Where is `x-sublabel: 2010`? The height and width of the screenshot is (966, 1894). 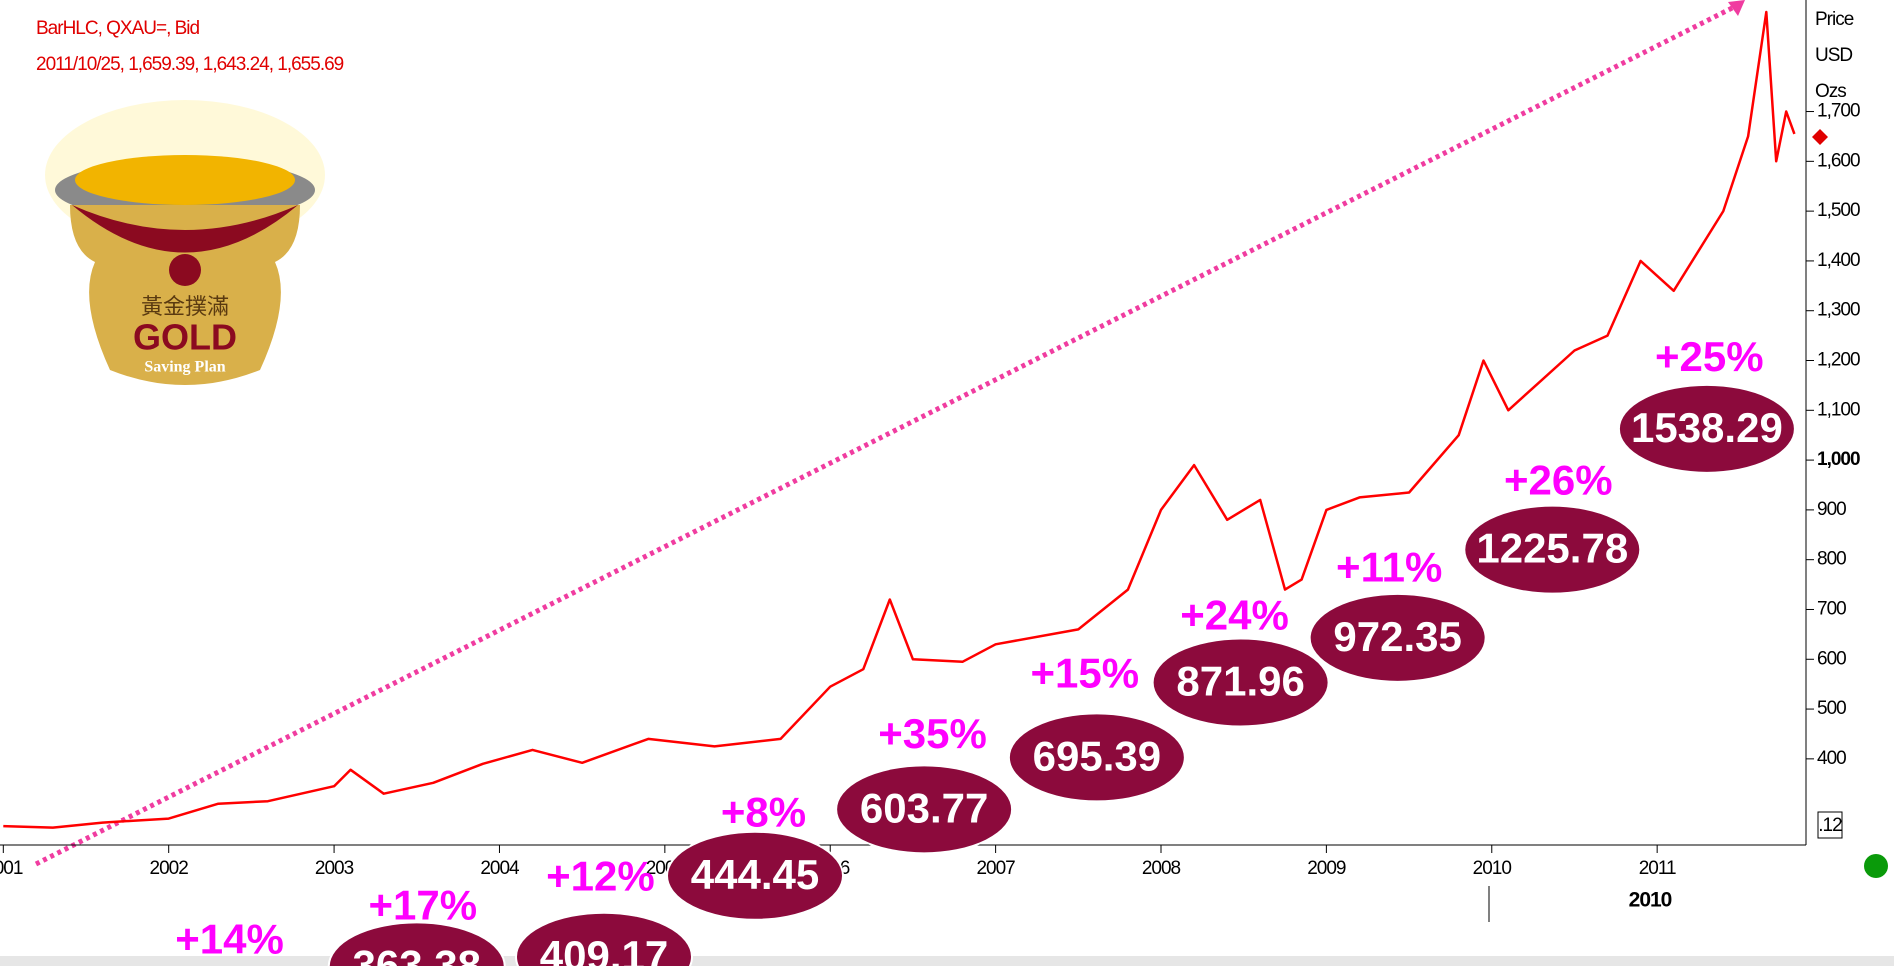
x-sublabel: 2010 is located at coordinates (1650, 900).